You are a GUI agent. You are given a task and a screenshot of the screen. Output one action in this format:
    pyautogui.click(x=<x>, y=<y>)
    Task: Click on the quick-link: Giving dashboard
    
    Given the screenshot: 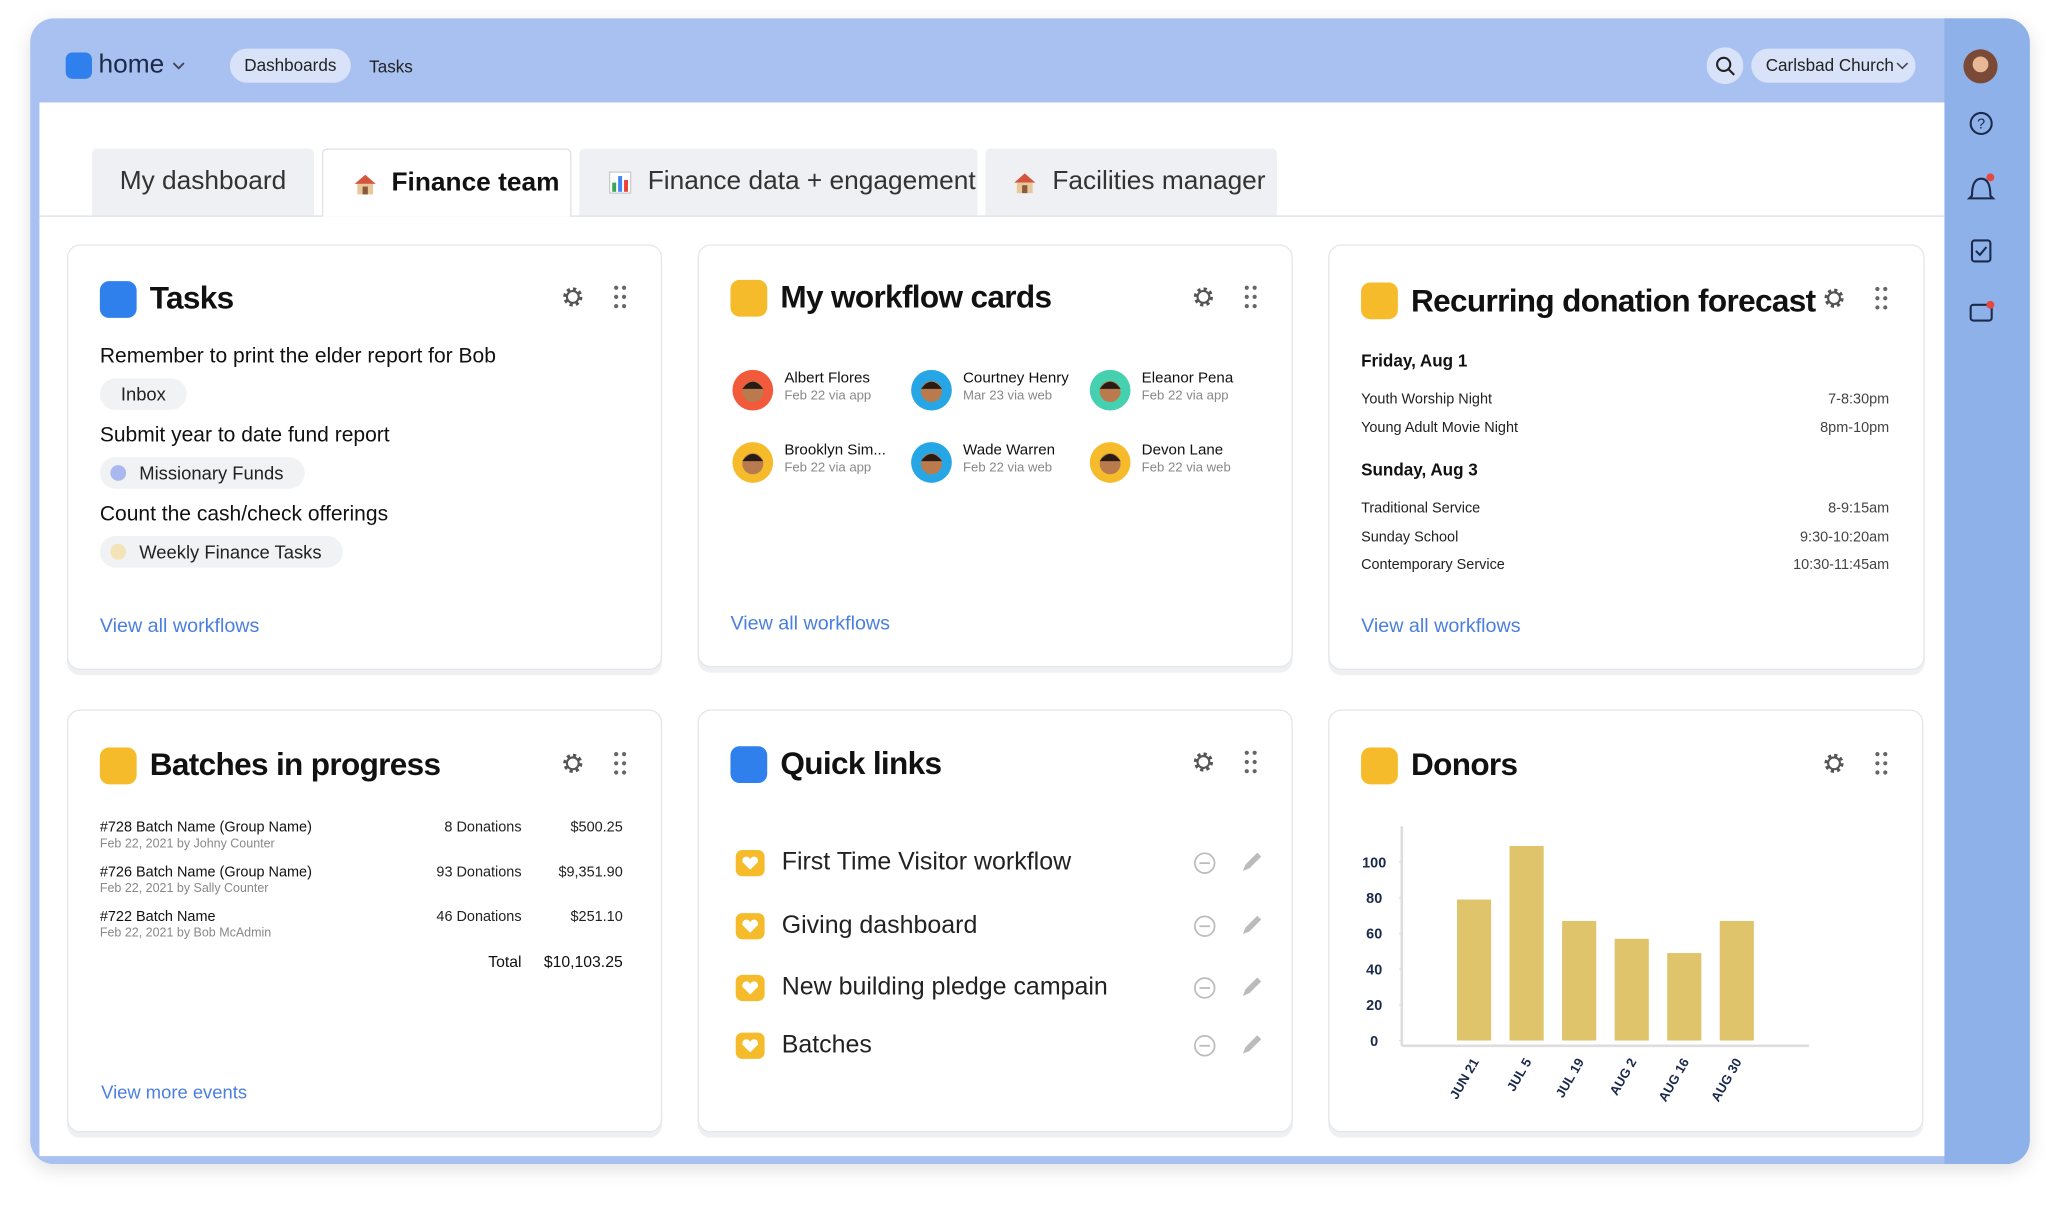 What is the action you would take?
    pyautogui.click(x=879, y=925)
    